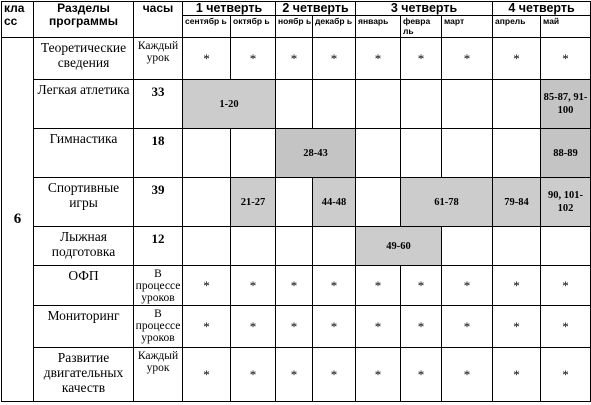 The image size is (591, 405). Describe the element at coordinates (565, 26) in the screenshot. I see `month-may: май` at that location.